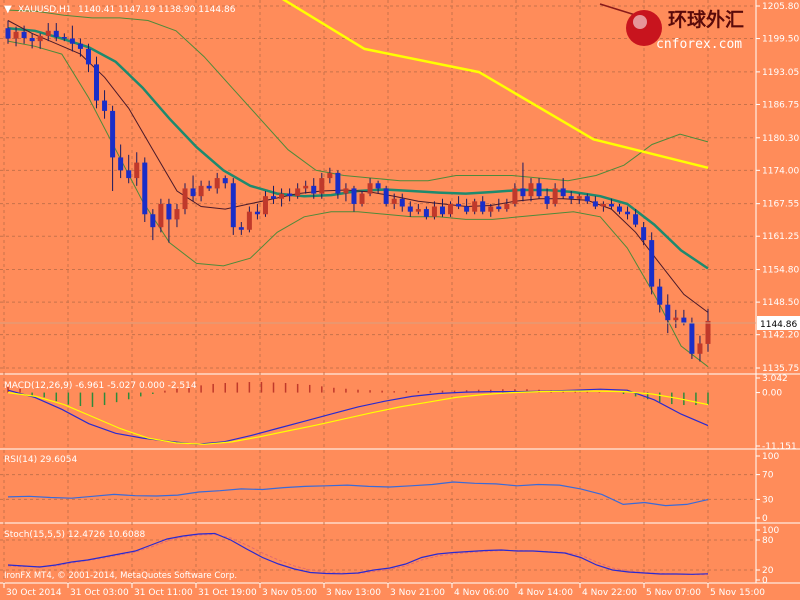 The height and width of the screenshot is (600, 800). What do you see at coordinates (640, 22) in the screenshot?
I see `logo-globe-highlight` at bounding box center [640, 22].